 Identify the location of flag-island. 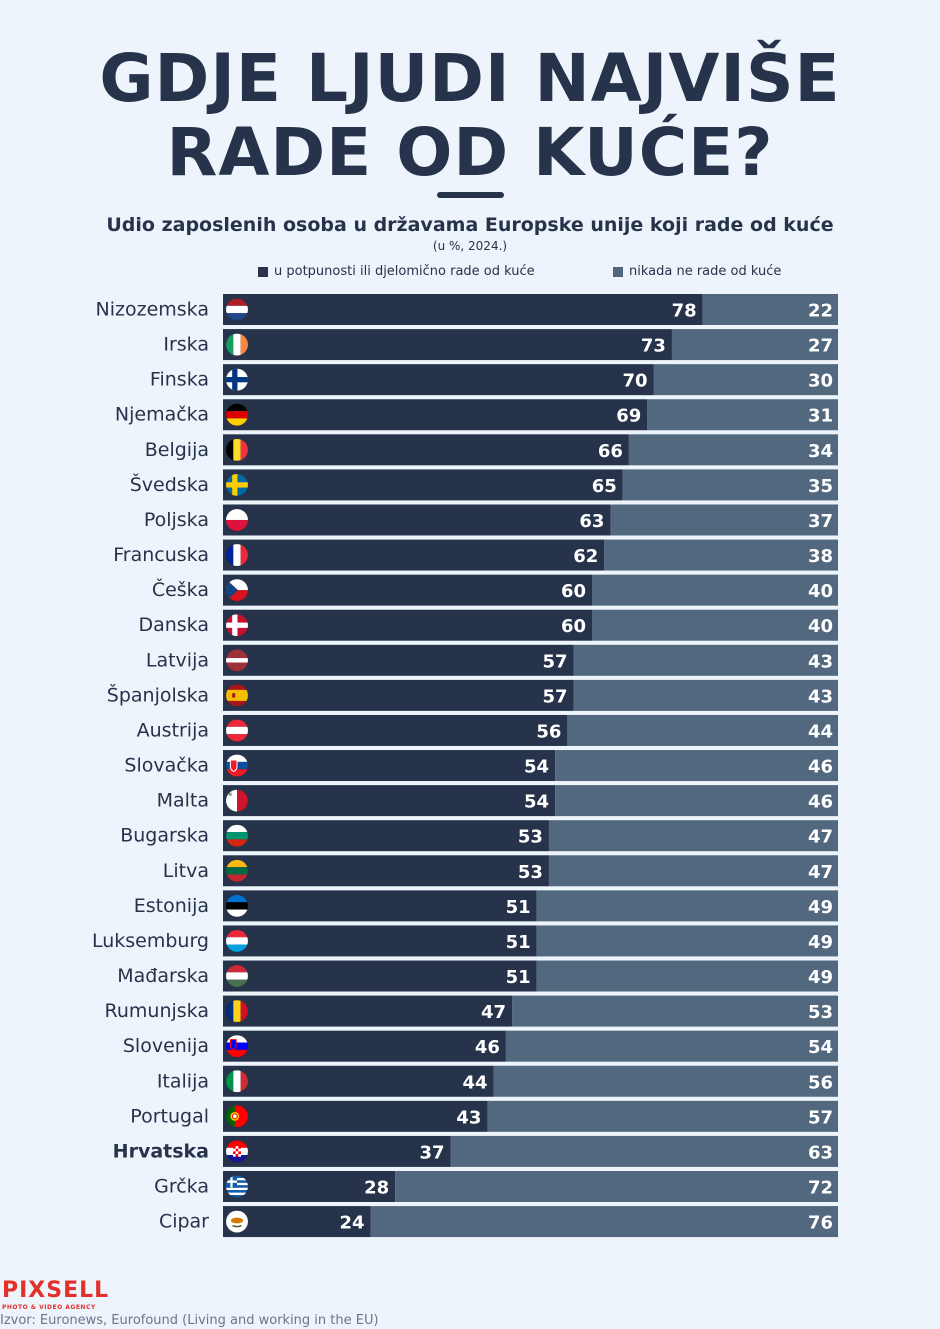
(237, 1220).